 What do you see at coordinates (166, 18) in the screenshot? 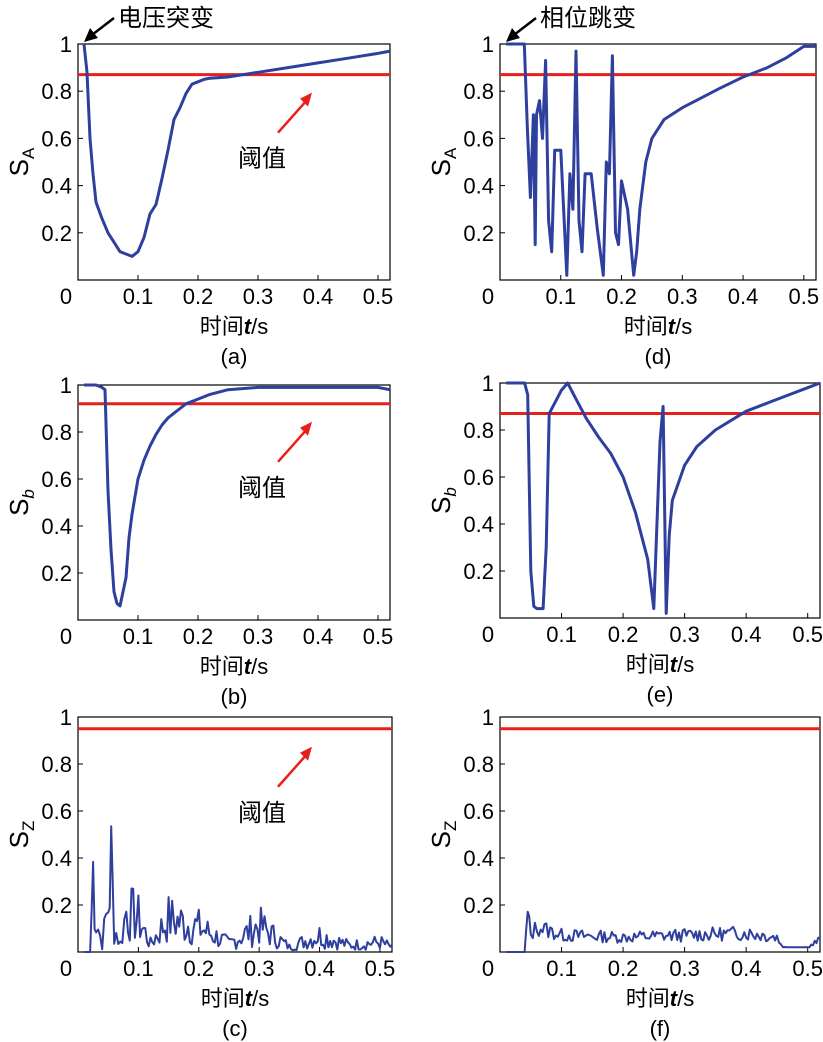
I see `event-annotation: 电压突变` at bounding box center [166, 18].